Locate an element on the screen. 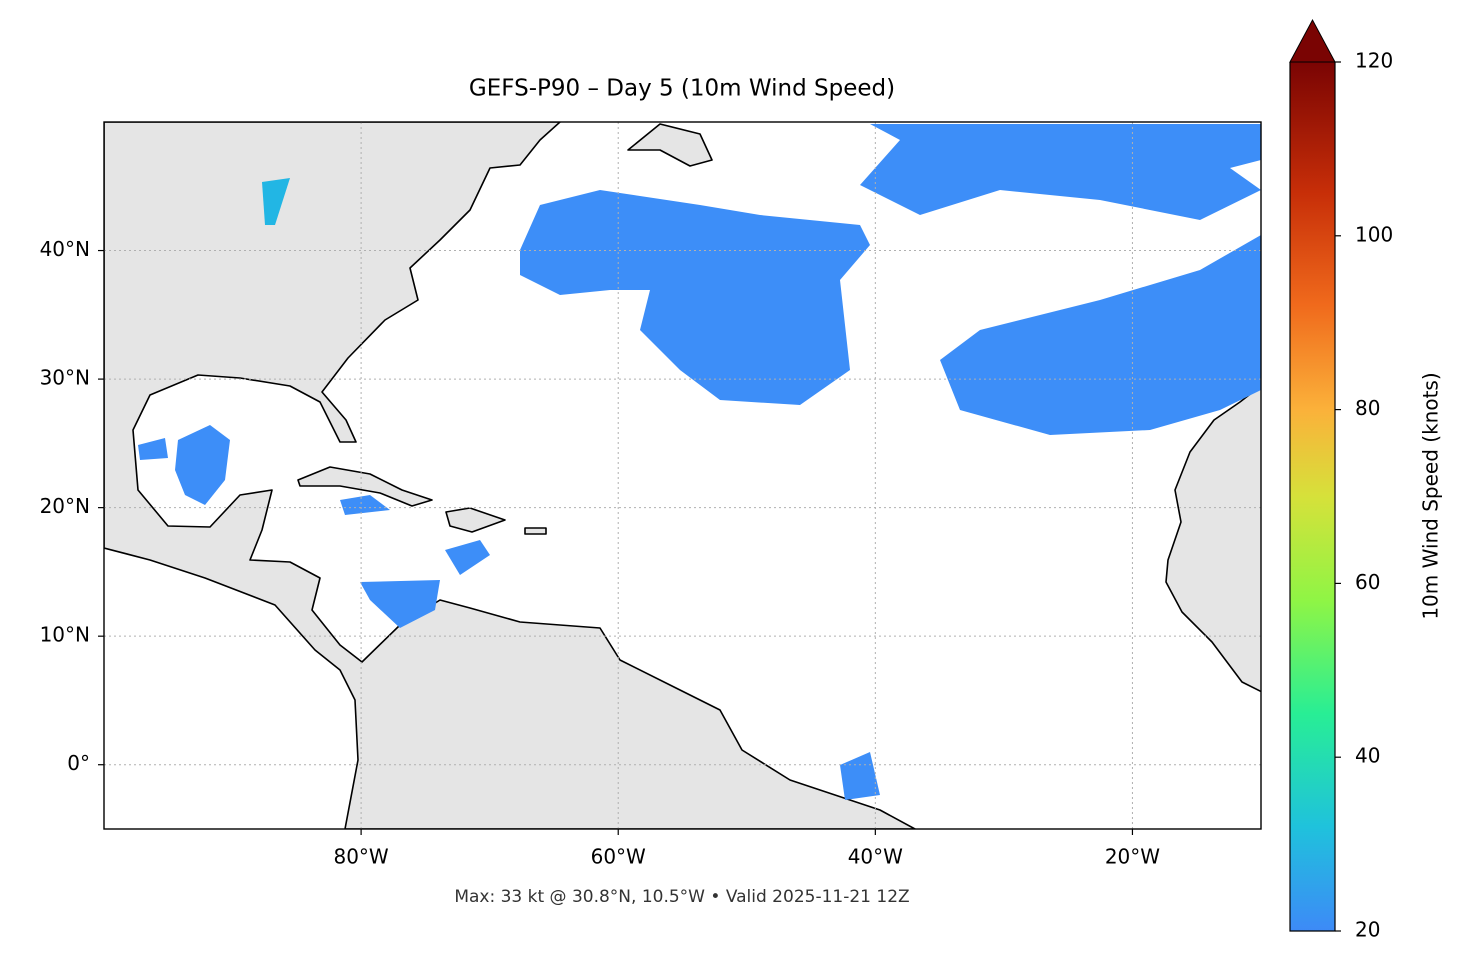 This screenshot has width=1466, height=969. colorbar-extend is located at coordinates (1312, 40).